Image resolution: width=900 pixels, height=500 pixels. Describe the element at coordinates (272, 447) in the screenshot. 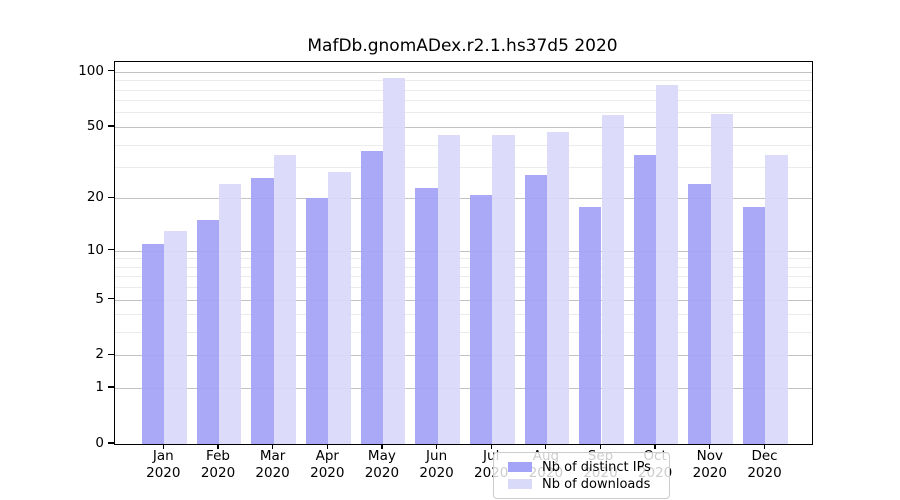

I see `x-tick-mark-mar` at that location.